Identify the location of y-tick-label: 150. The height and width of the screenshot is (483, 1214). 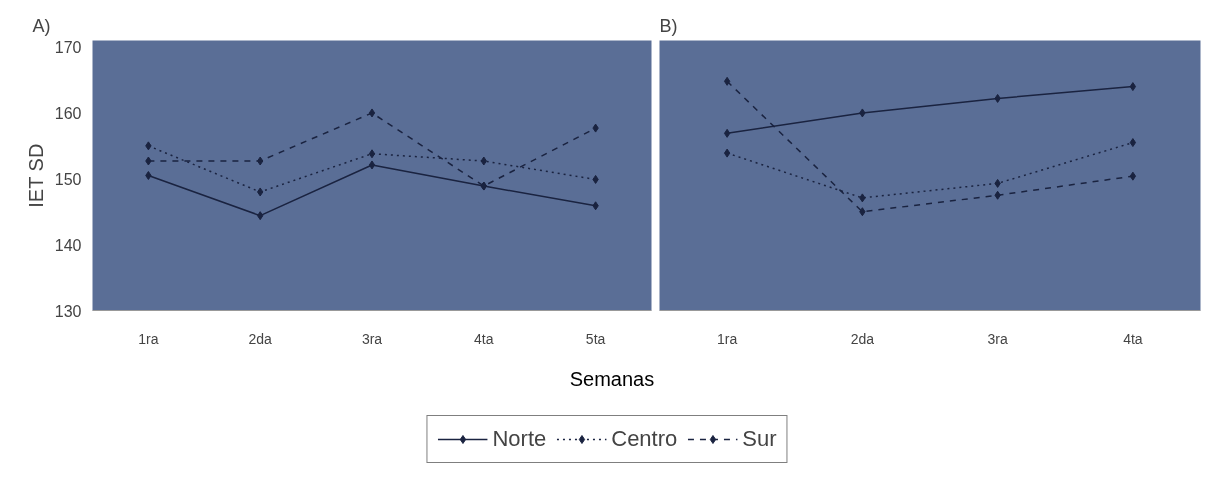
(68, 179).